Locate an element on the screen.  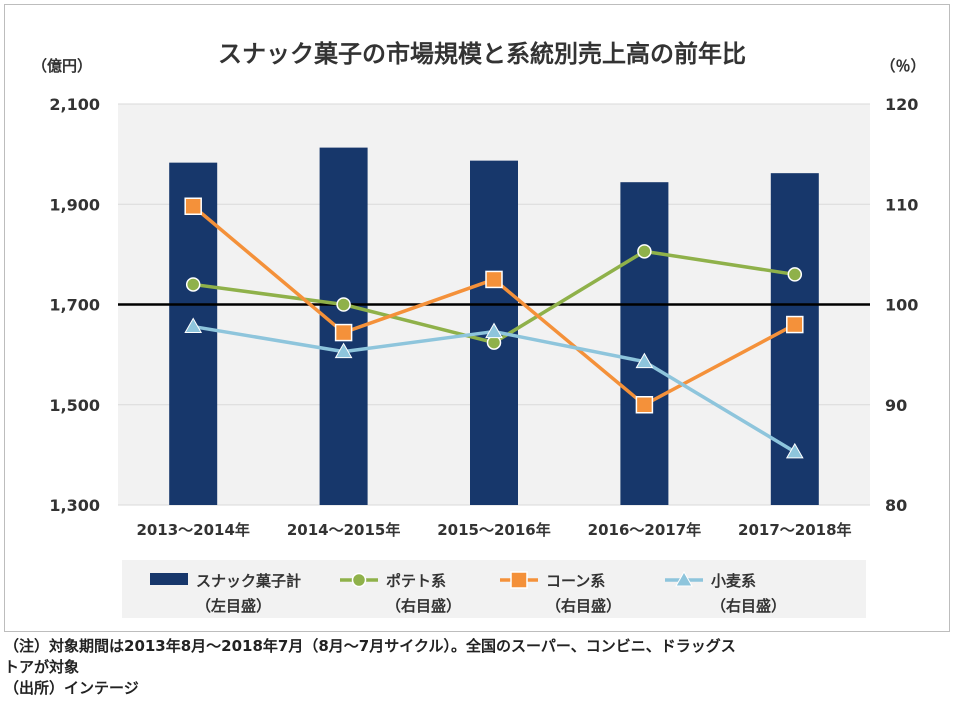
point-小麦系-2015～2016年 is located at coordinates (494, 330).